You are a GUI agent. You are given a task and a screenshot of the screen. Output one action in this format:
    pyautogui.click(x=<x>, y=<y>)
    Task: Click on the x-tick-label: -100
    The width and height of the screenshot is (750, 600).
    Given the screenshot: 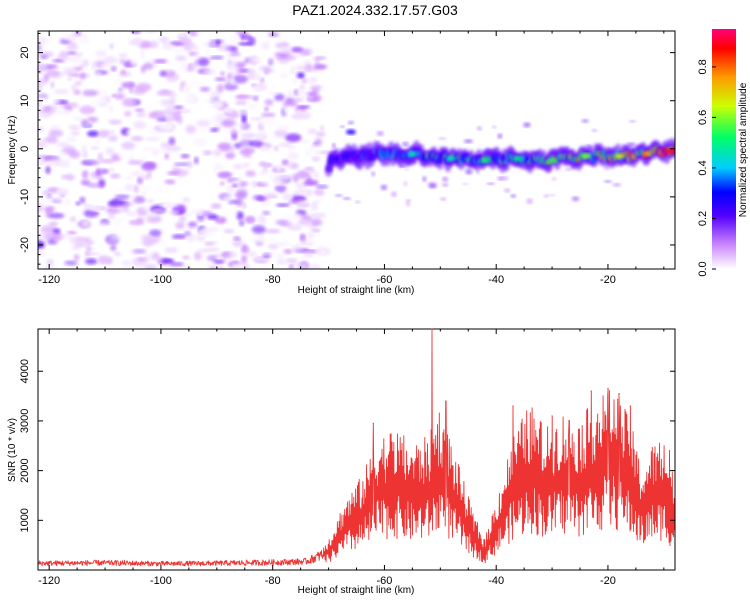 What is the action you would take?
    pyautogui.click(x=161, y=581)
    